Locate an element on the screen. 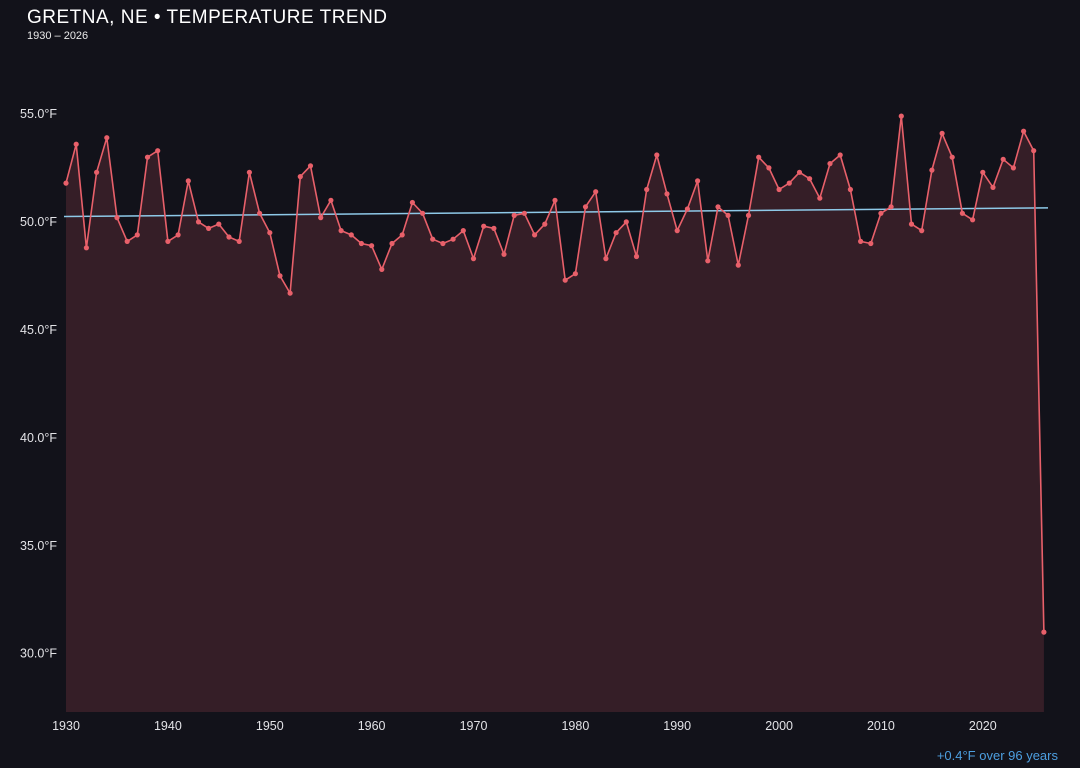 The height and width of the screenshot is (768, 1080). svg-text: 50.0°F is located at coordinates (38, 222).